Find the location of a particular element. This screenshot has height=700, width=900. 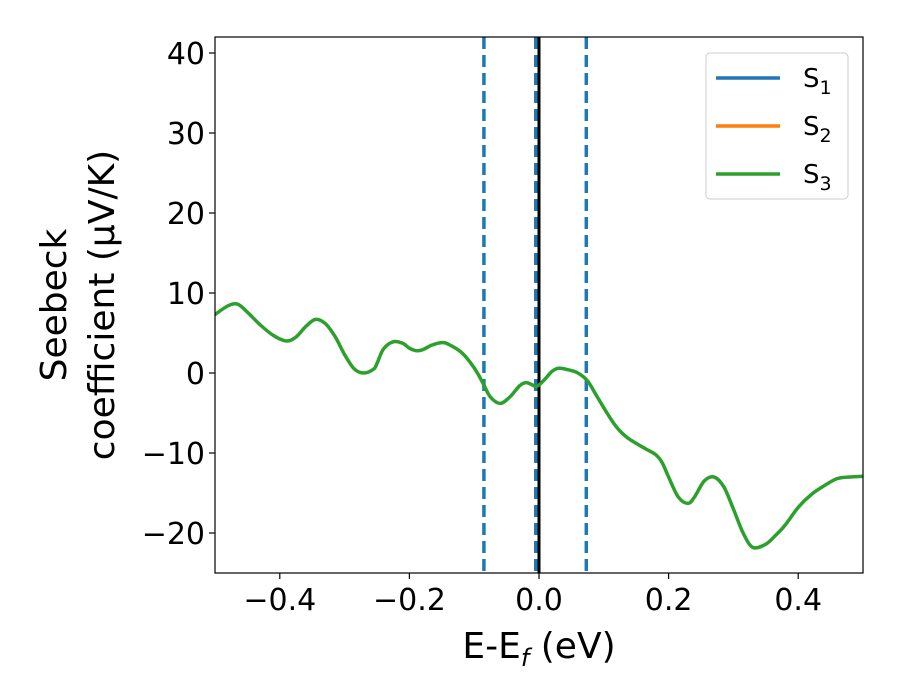

y-axis-title-line1: Seebeck is located at coordinates (54, 304).